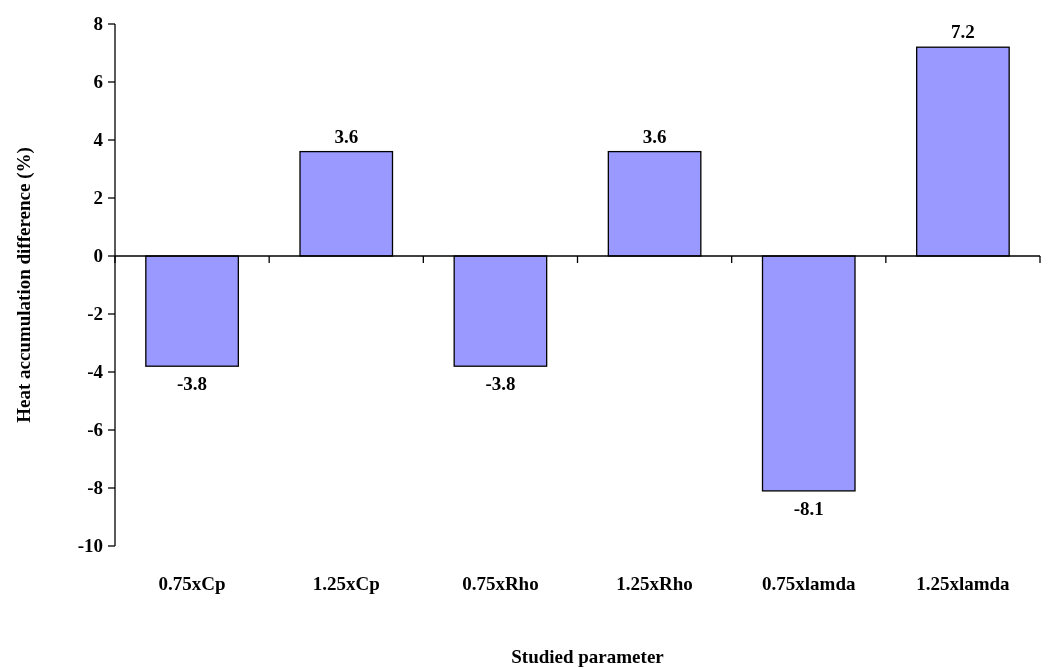  What do you see at coordinates (24, 285) in the screenshot?
I see `y-axis-title: Heat accumulation difference (%)` at bounding box center [24, 285].